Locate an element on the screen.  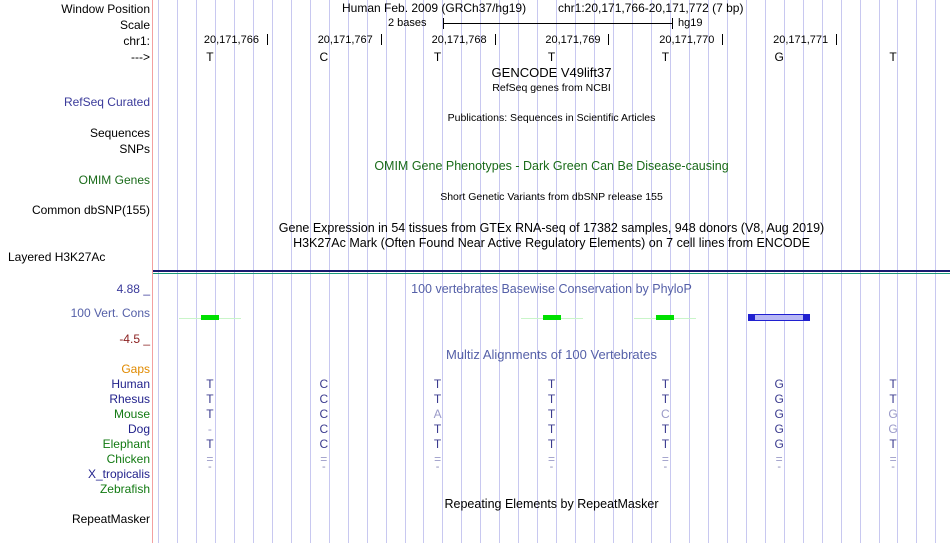
position-text: chr1:20,171,766-20,171,772 (7 bp) is located at coordinates (651, 8).